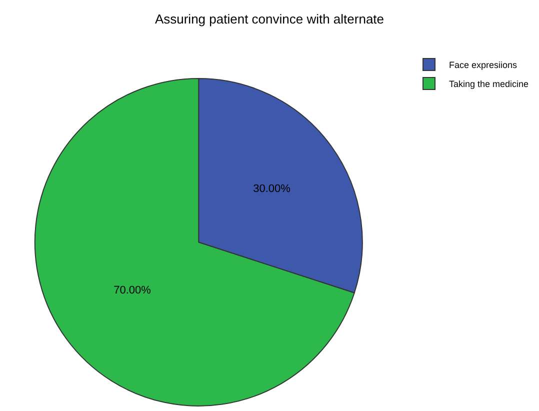 The image size is (539, 411). What do you see at coordinates (489, 84) in the screenshot?
I see `legend-label: Taking the medicine` at bounding box center [489, 84].